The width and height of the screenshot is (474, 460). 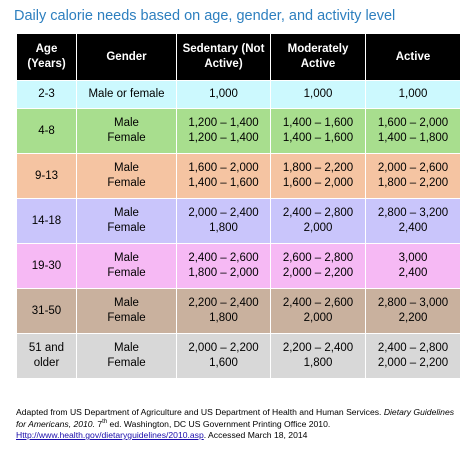 I want to click on footnote-text: 7, so click(x=98, y=423).